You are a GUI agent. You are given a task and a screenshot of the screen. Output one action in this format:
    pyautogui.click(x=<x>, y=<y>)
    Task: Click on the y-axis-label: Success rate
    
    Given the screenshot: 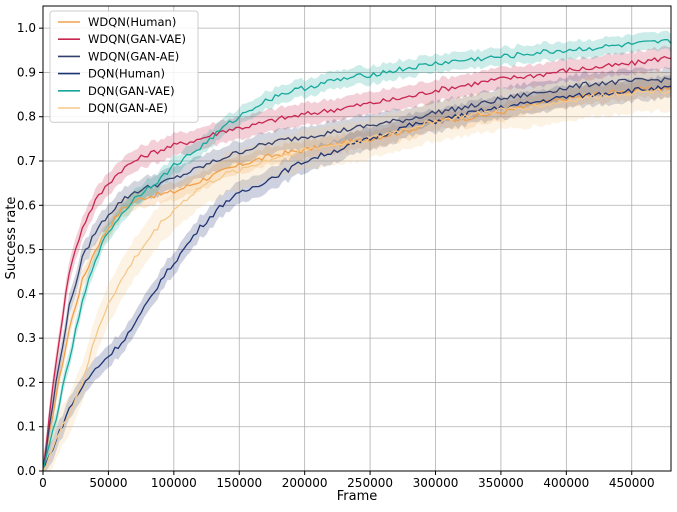 What is the action you would take?
    pyautogui.click(x=11, y=238)
    